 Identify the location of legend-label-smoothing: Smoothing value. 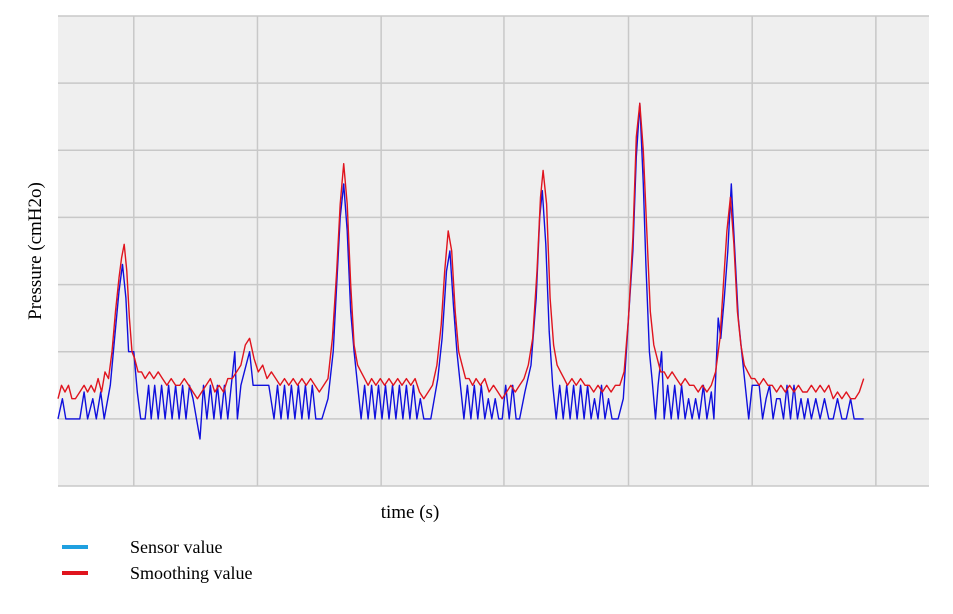
(191, 572).